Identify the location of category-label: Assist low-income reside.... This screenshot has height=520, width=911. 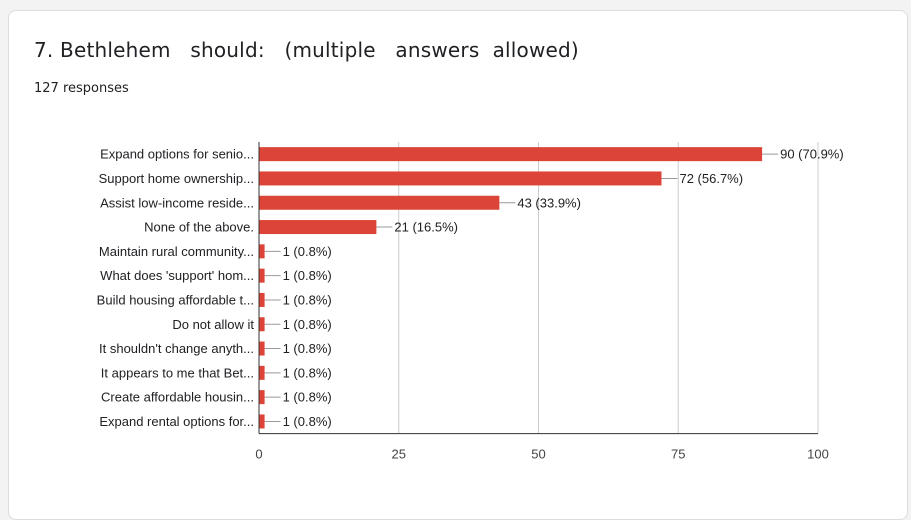
(177, 202).